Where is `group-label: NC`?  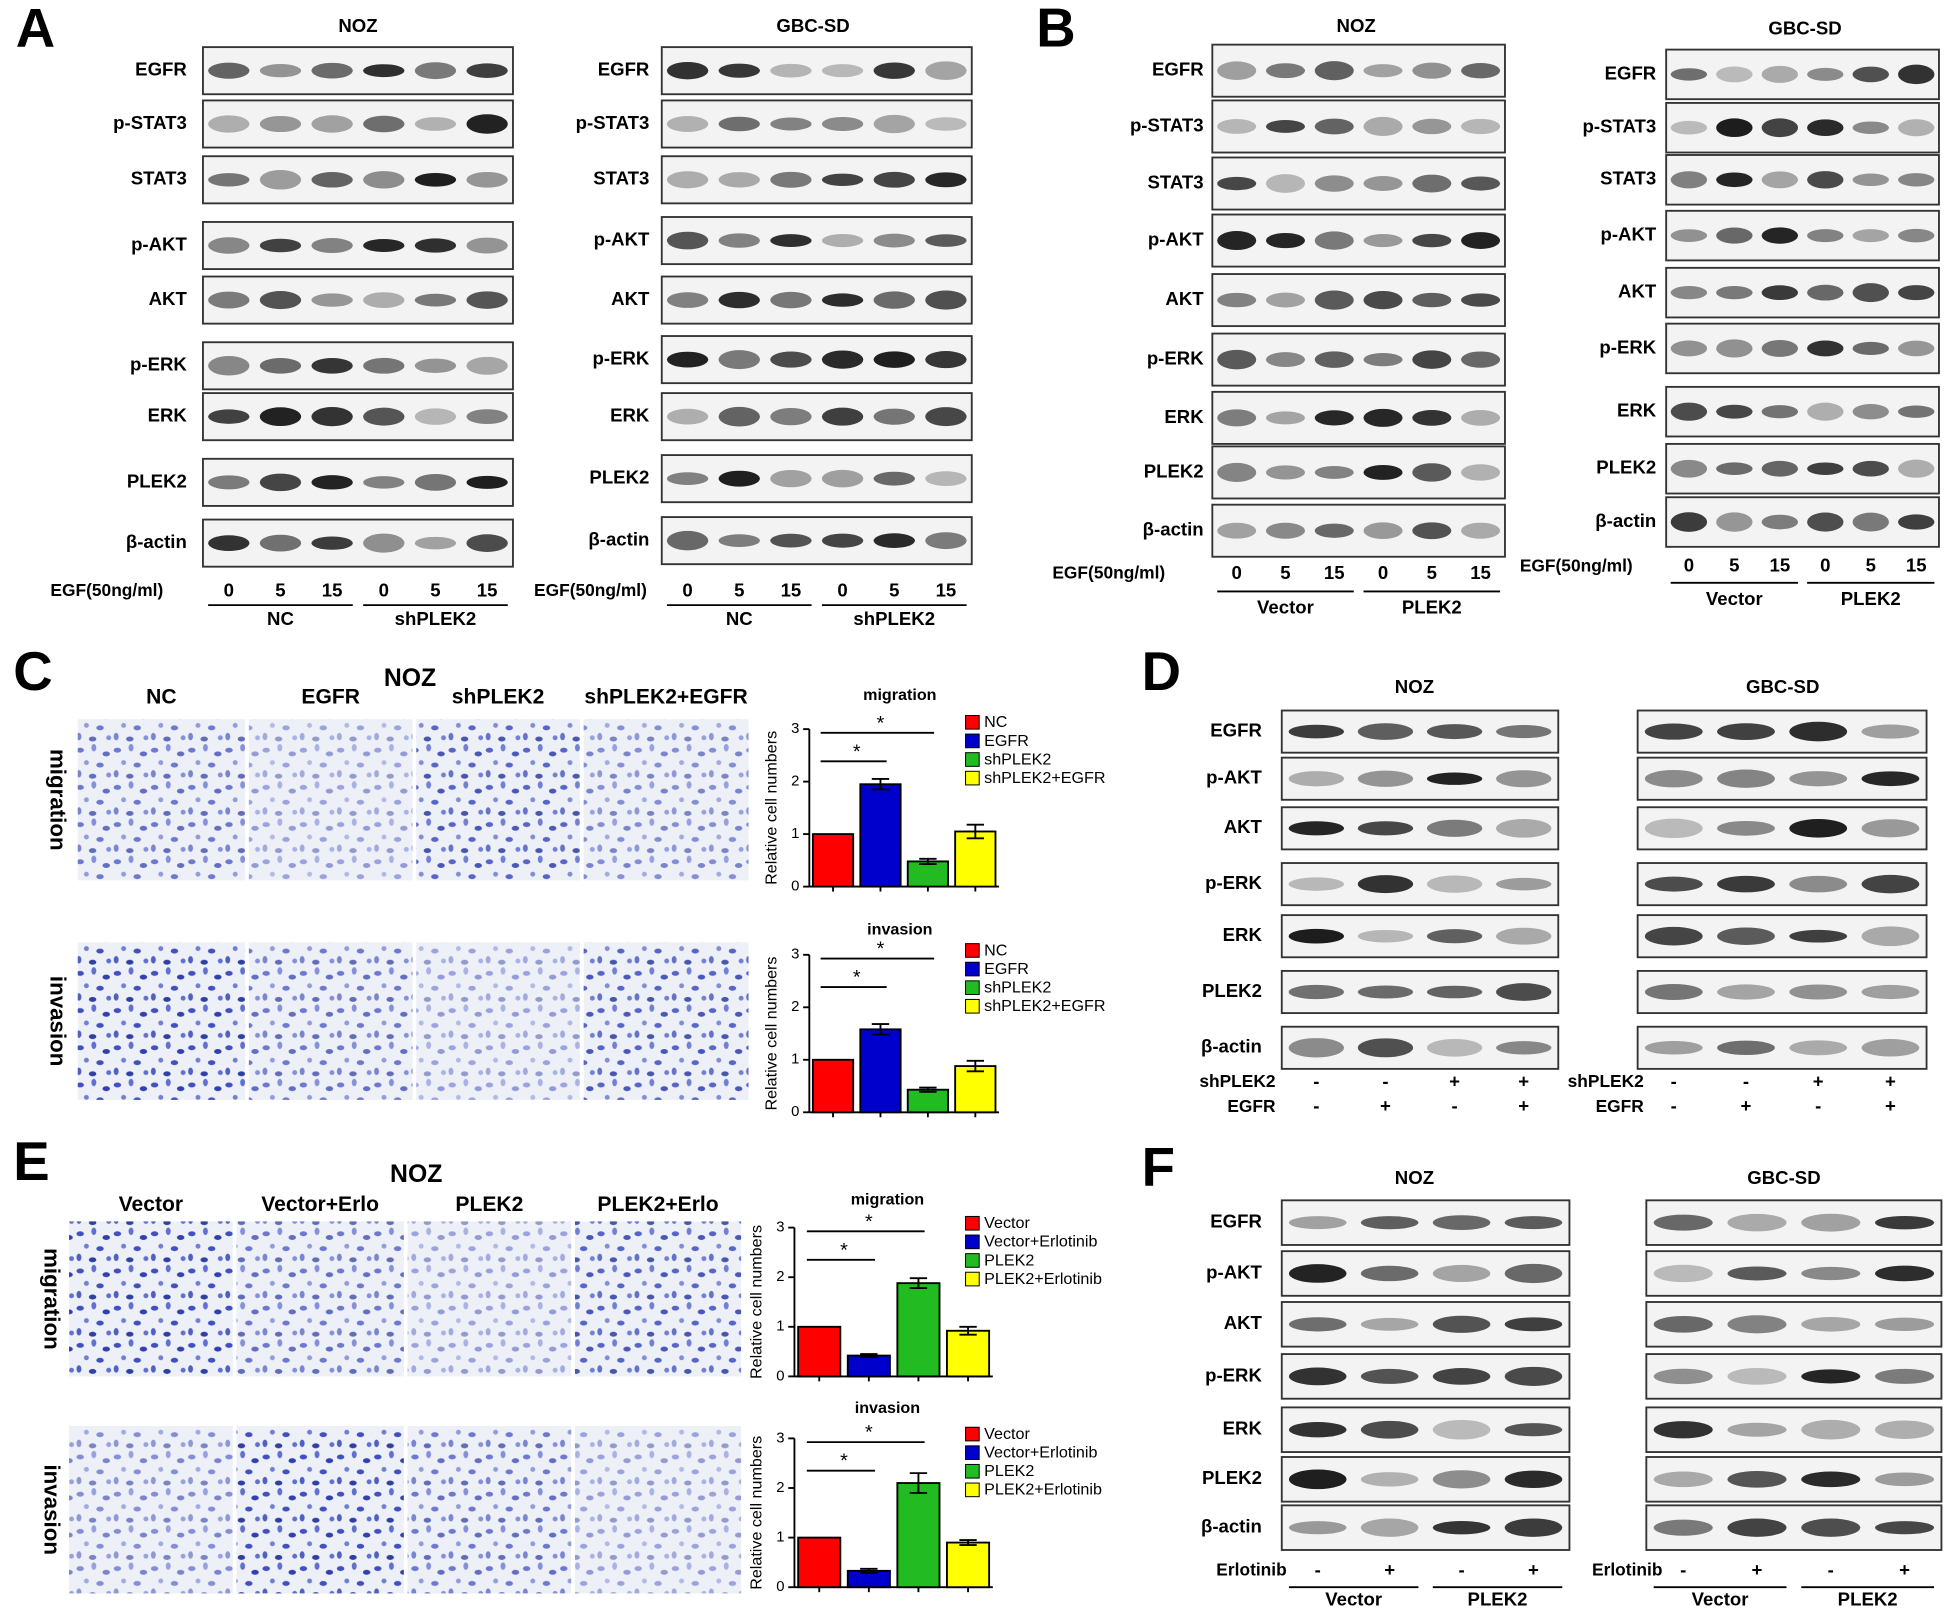
group-label: NC is located at coordinates (280, 618).